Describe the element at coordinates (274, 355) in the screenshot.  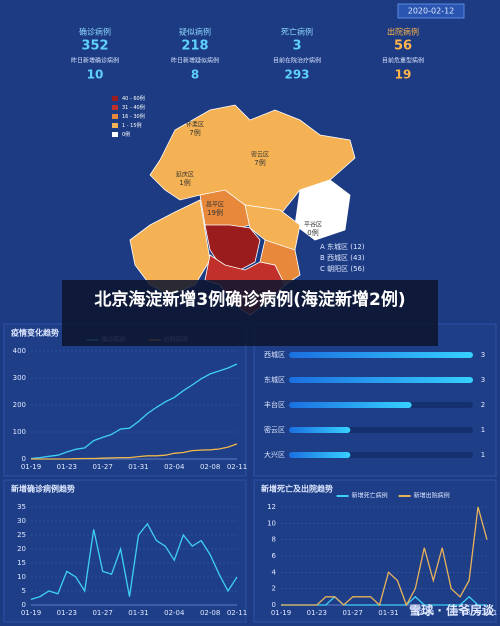
I see `bar-label: 西城区` at that location.